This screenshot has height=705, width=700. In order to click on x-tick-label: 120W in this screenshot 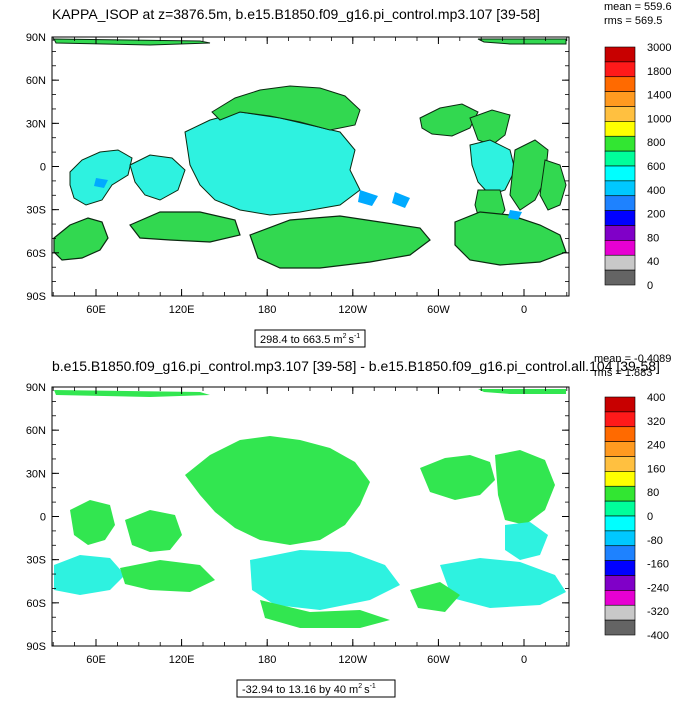, I will do `click(352, 310)`.